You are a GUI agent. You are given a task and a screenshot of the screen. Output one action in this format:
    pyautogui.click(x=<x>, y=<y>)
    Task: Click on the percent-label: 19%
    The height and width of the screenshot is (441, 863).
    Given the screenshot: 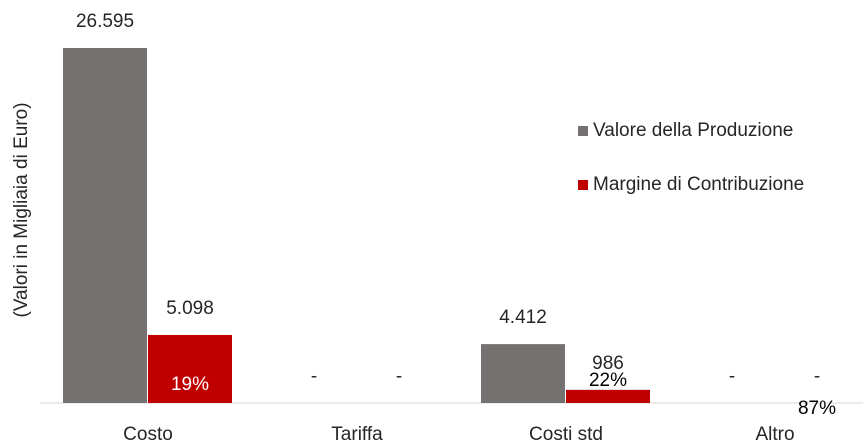 What is the action you would take?
    pyautogui.click(x=190, y=384)
    